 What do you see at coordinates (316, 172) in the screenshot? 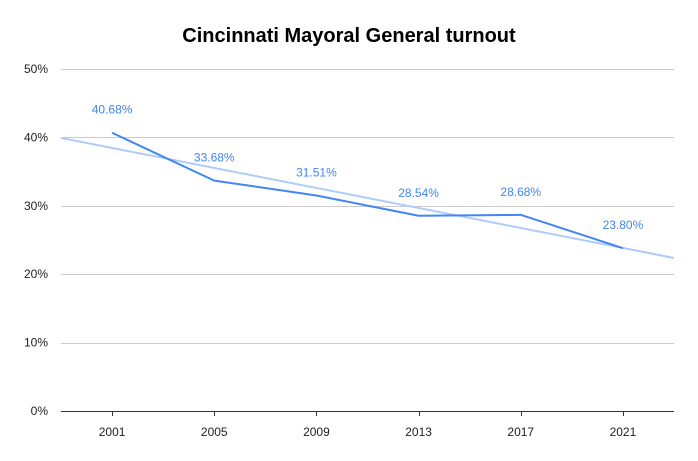
I see `data-label: 31.51%` at bounding box center [316, 172].